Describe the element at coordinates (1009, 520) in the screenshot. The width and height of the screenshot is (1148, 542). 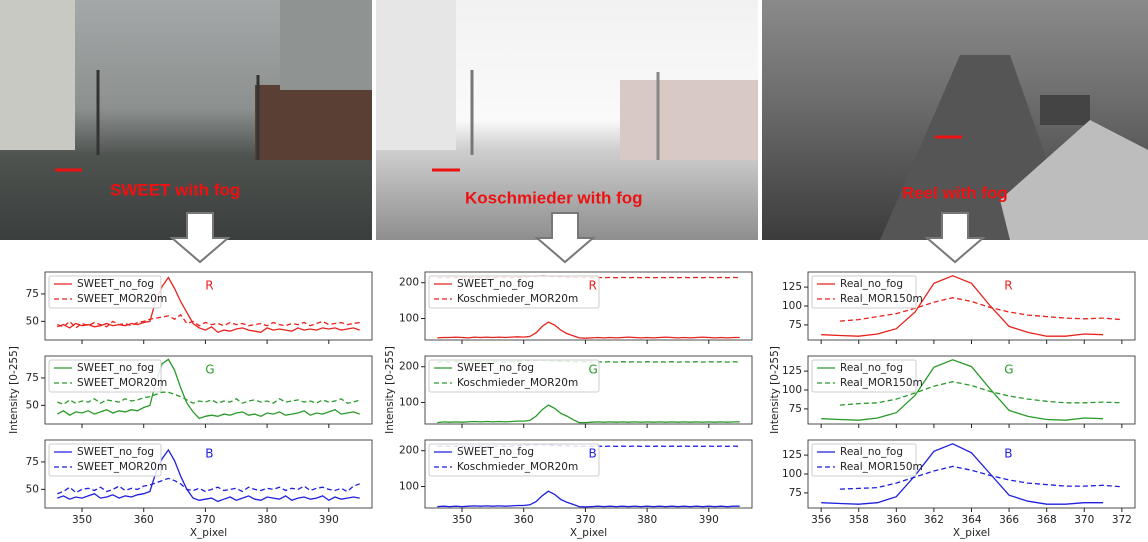
I see `x-tick-label: 366` at that location.